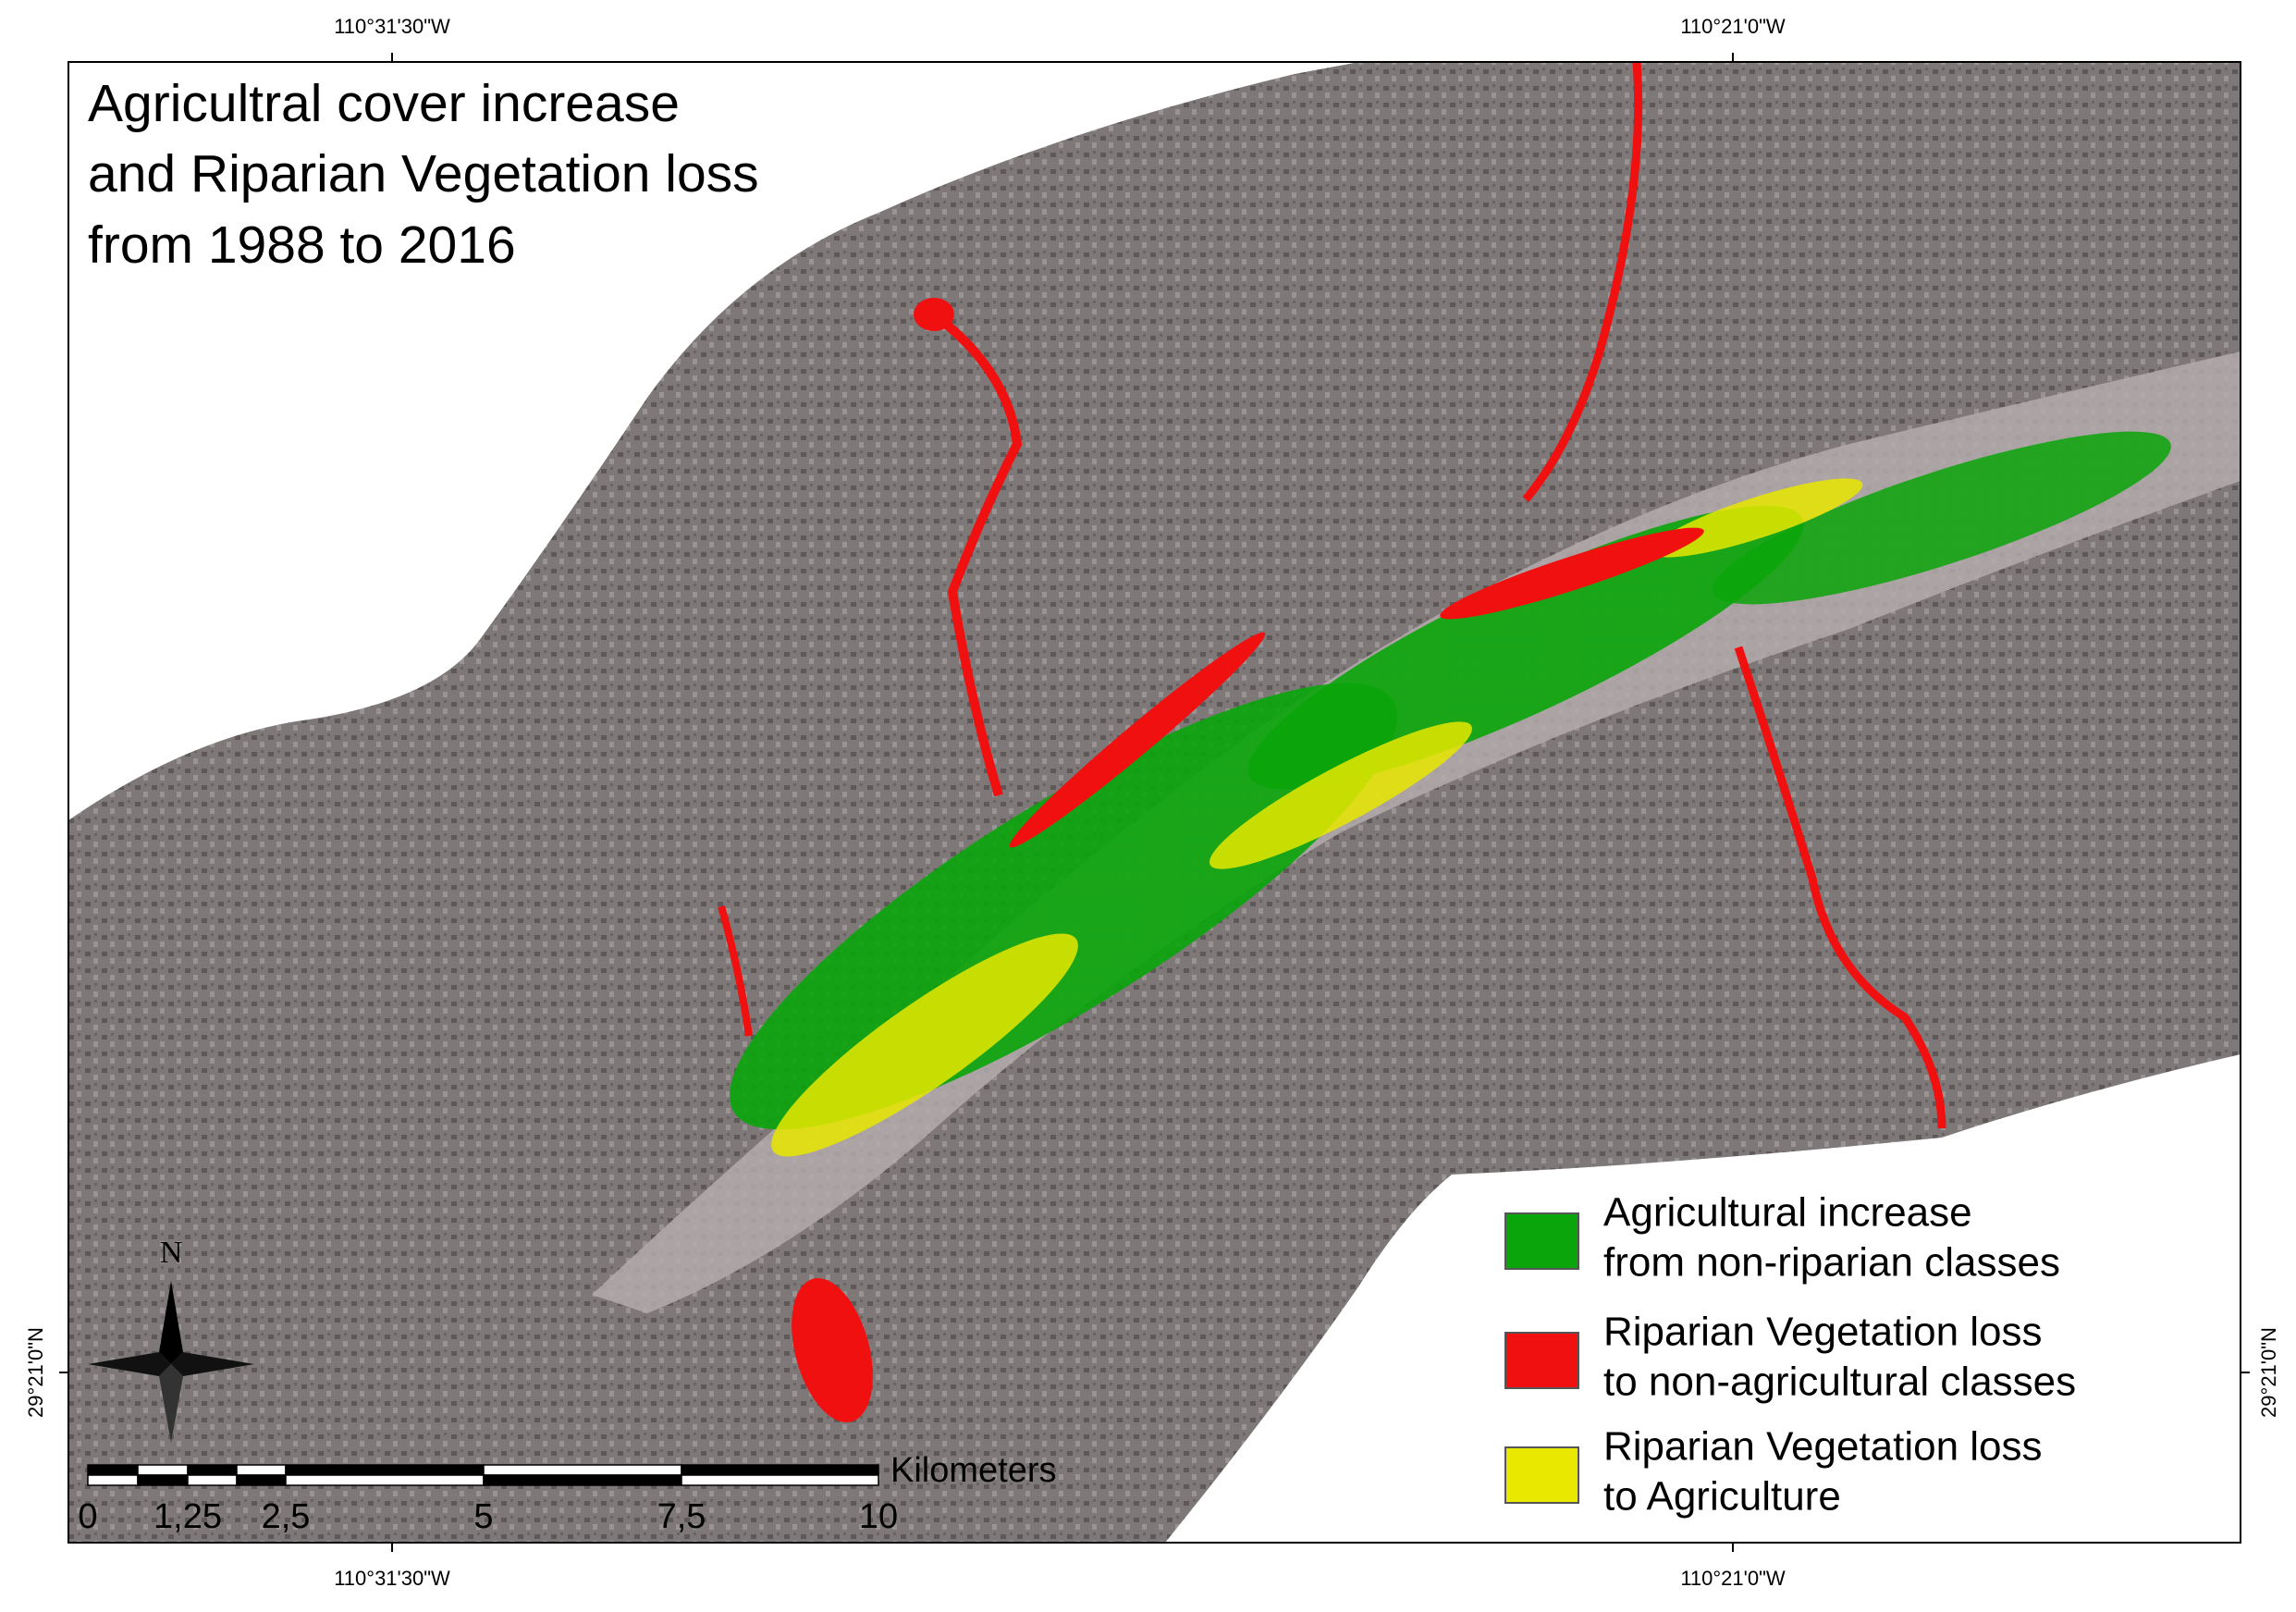  I want to click on map-title: from 1988 to 2016, so click(302, 245).